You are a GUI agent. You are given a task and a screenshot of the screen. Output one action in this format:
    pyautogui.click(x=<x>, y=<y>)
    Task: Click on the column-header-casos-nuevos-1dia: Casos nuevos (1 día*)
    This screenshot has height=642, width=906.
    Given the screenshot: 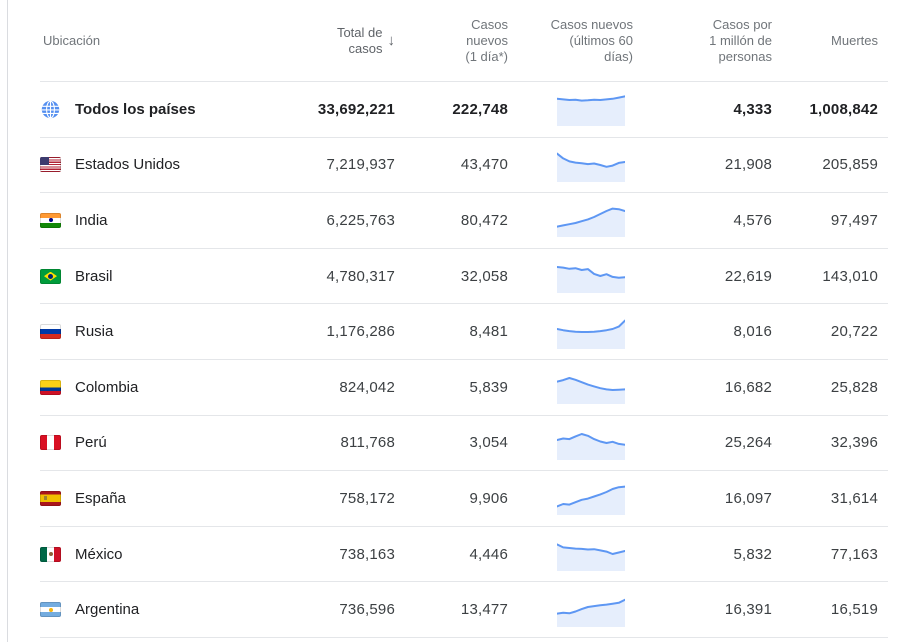 What is the action you would take?
    pyautogui.click(x=451, y=41)
    